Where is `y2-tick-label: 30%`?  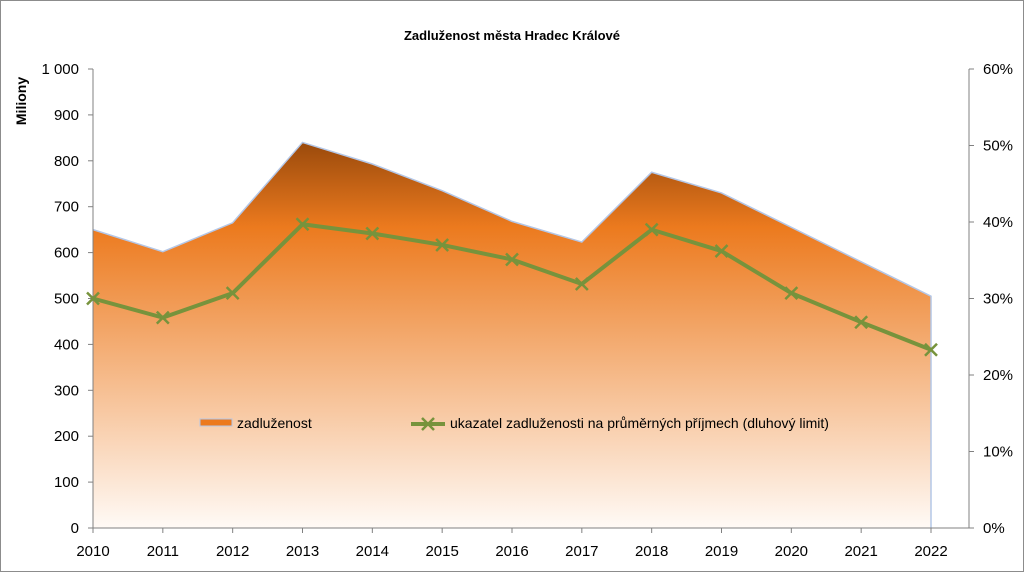 y2-tick-label: 30% is located at coordinates (998, 299).